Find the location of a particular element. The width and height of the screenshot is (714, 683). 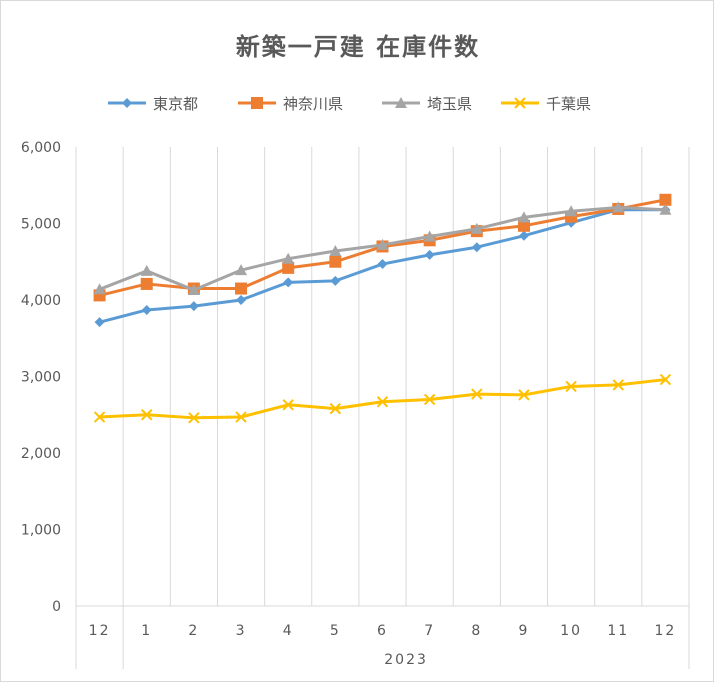

x-tick-label: 10 is located at coordinates (571, 631).